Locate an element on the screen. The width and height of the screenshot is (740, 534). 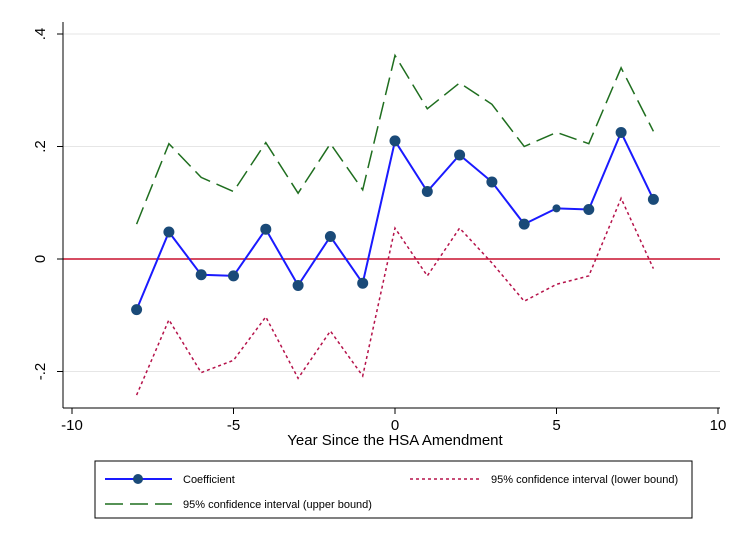
y-axis-ticks: -.2 0 .2 .4 is located at coordinates (47, 204).